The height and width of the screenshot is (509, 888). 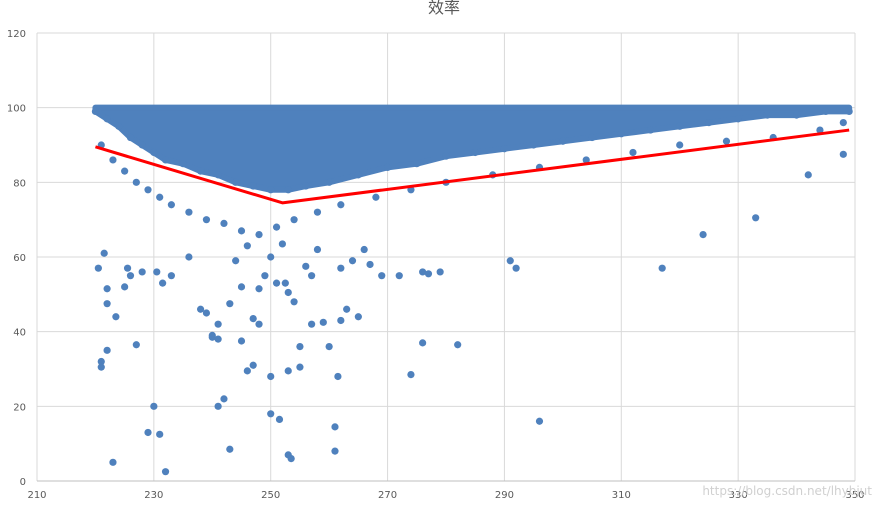 What do you see at coordinates (787, 491) in the screenshot?
I see `watermark: https://blog.csdn.net/lhybjut` at bounding box center [787, 491].